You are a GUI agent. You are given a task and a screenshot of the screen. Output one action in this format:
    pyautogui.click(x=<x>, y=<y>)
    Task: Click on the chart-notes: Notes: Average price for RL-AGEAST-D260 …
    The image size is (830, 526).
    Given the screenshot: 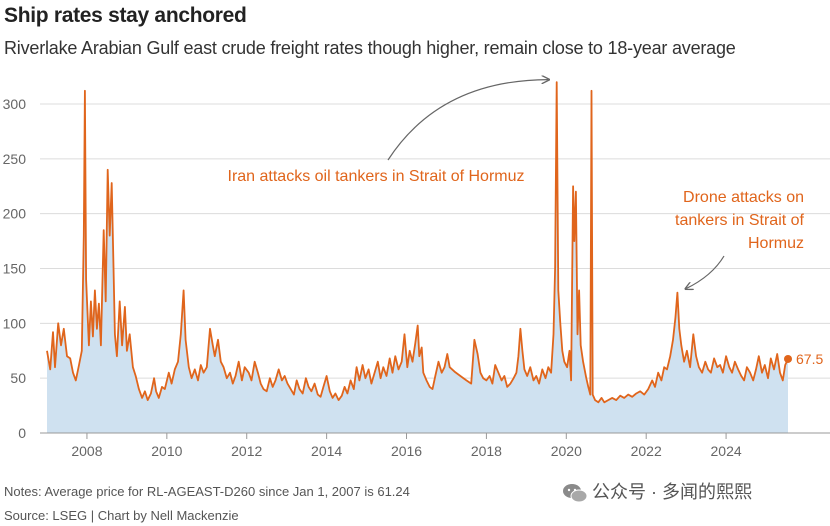 What is the action you would take?
    pyautogui.click(x=207, y=491)
    